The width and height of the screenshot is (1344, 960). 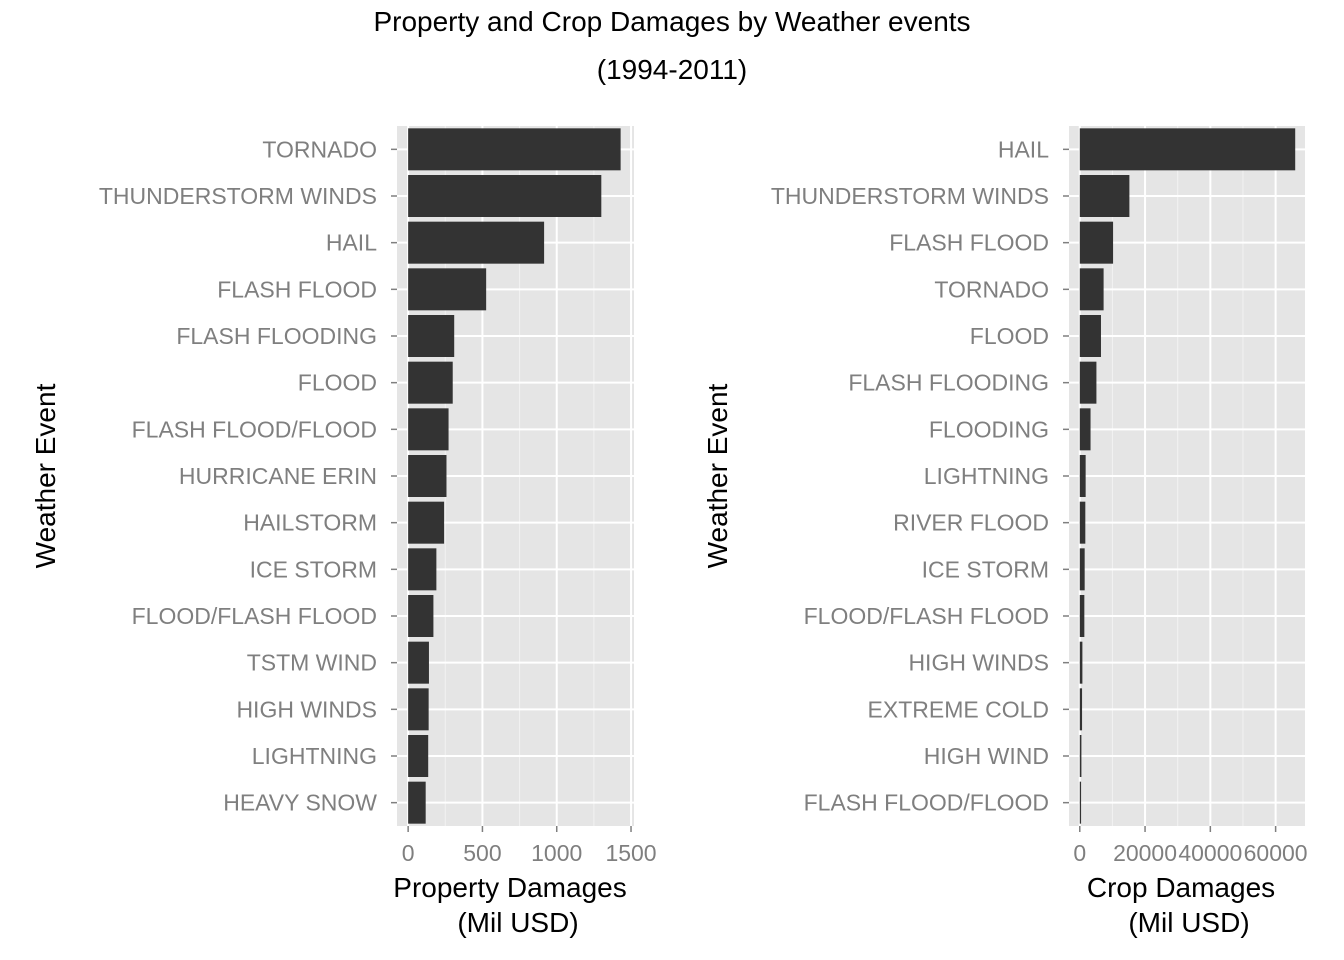 What do you see at coordinates (431, 336) in the screenshot?
I see `property-bar-flash-flooding` at bounding box center [431, 336].